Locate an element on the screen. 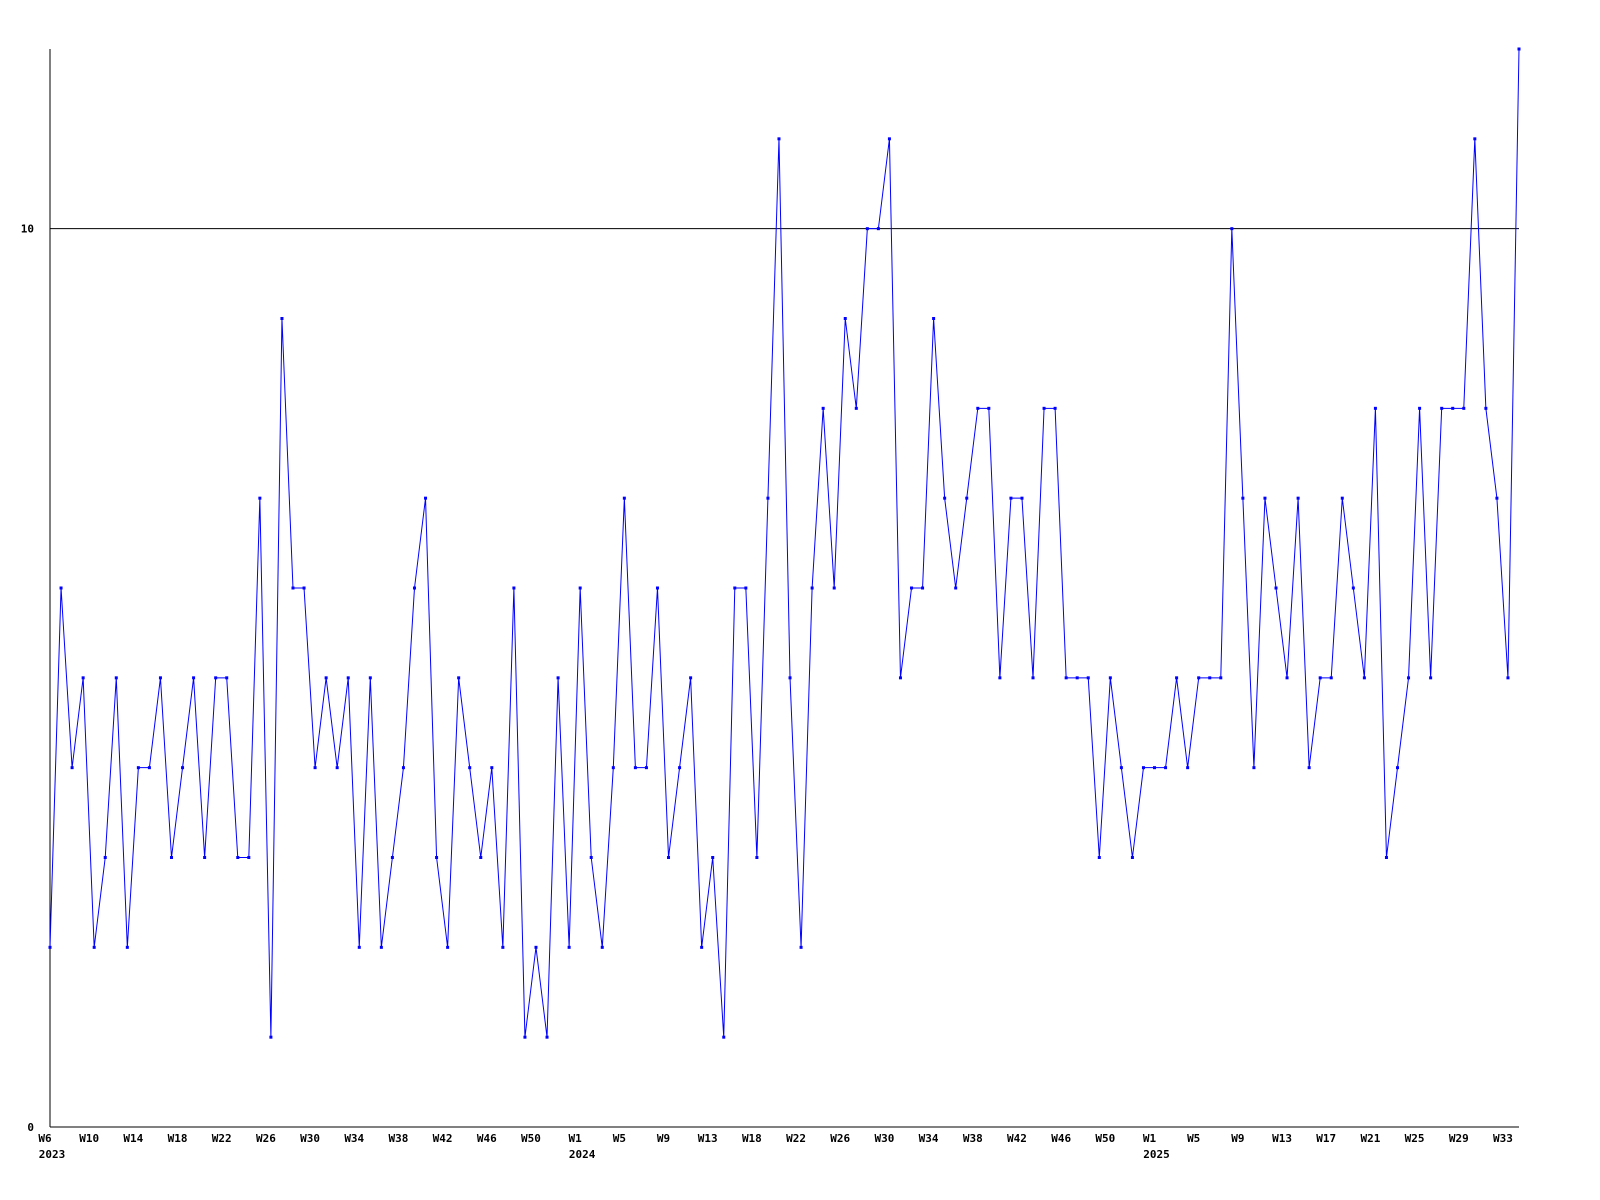 The height and width of the screenshot is (1200, 1600). x-tick-label: W21 is located at coordinates (1370, 1138).